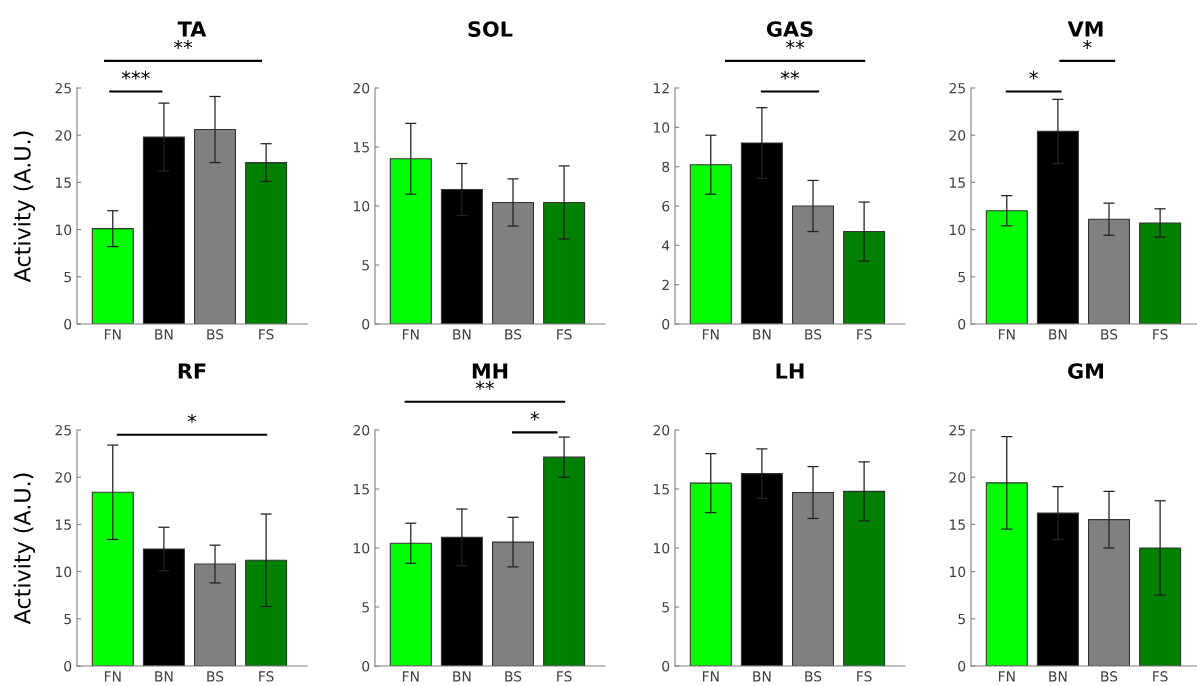 This screenshot has width=1197, height=686. Describe the element at coordinates (1085, 371) in the screenshot. I see `chart-title: GM` at that location.